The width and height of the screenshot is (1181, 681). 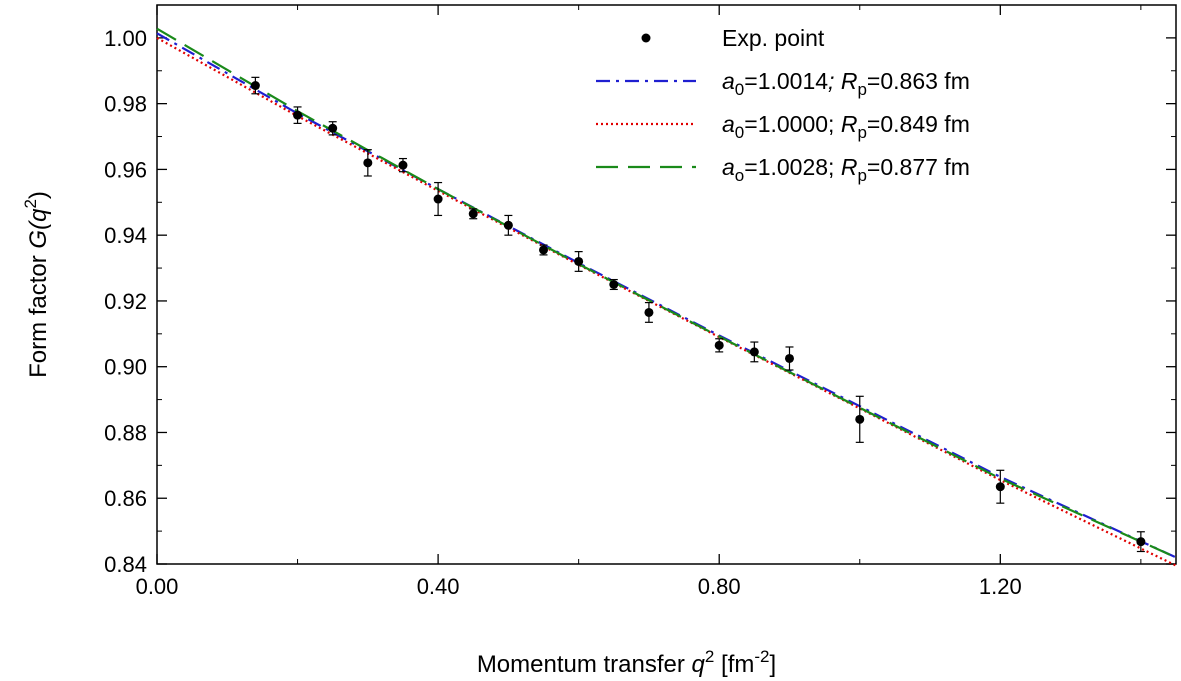 What do you see at coordinates (125, 235) in the screenshot?
I see `y-tick-label: 0.94` at bounding box center [125, 235].